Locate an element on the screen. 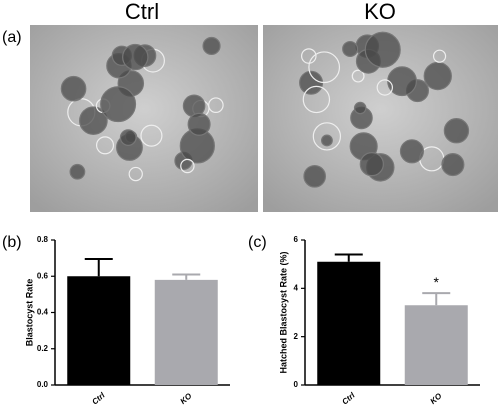 This screenshot has width=500, height=413. y-tick-label: 2 is located at coordinates (296, 336).